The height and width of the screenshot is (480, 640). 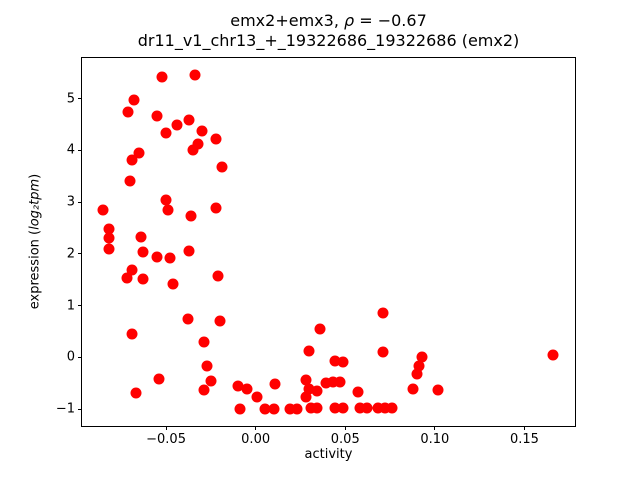 I want to click on y-axis-tick-label: 3, so click(x=70, y=202).